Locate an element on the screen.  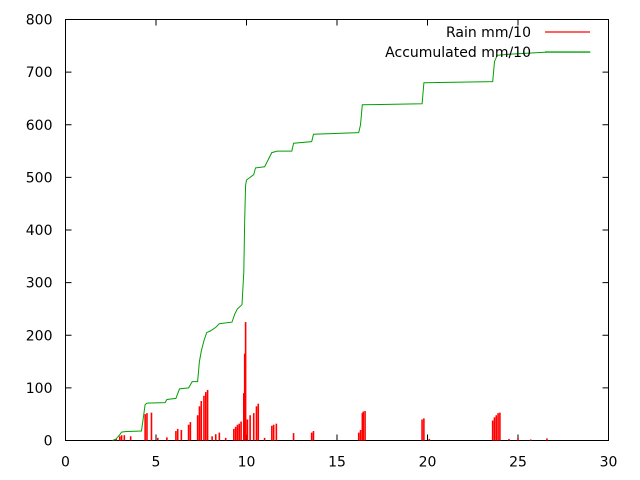
y-tick-label: 500 is located at coordinates (39, 178).